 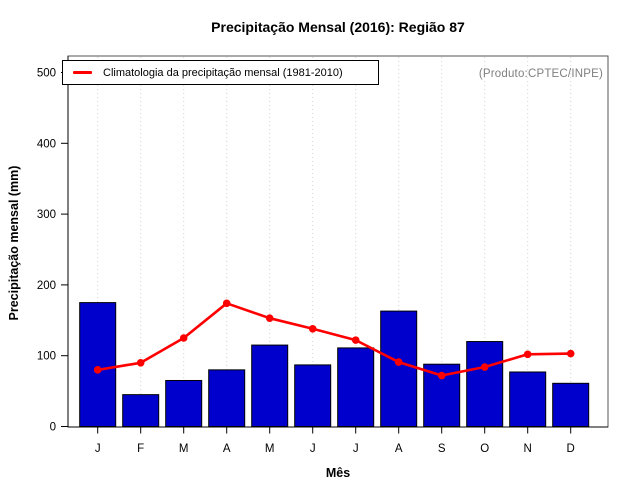 What do you see at coordinates (141, 411) in the screenshot?
I see `bar-F2` at bounding box center [141, 411].